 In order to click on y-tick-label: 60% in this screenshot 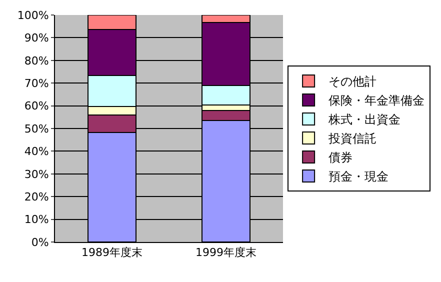, I will do `click(36, 106)`.